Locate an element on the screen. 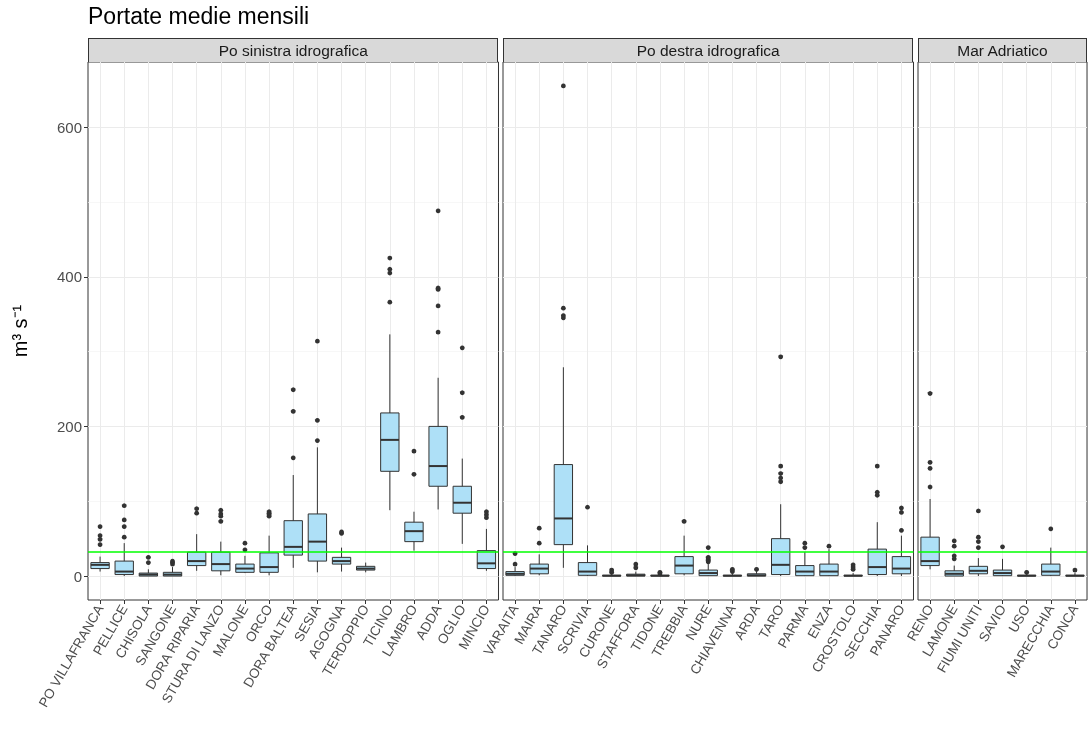 Image resolution: width=1091 pixels, height=746 pixels. y-axis-title: m³ s⁻¹ is located at coordinates (20, 331).